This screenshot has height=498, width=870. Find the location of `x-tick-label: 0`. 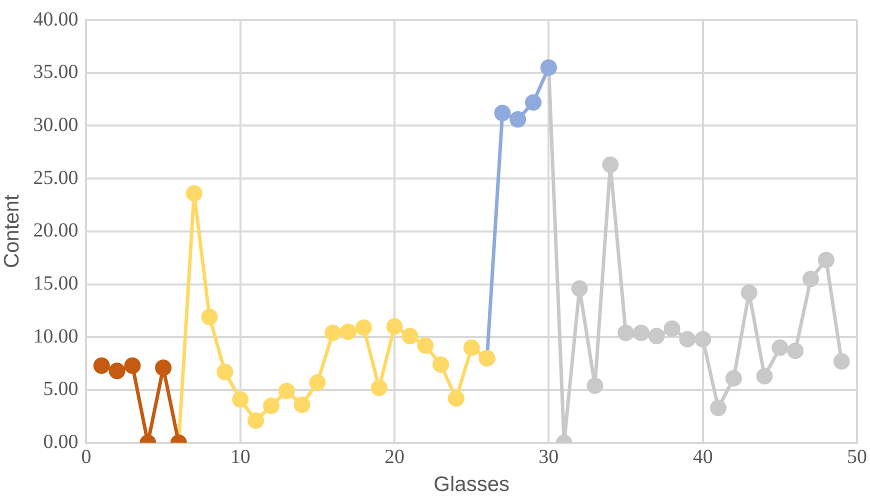

x-tick-label: 0 is located at coordinates (86, 457).